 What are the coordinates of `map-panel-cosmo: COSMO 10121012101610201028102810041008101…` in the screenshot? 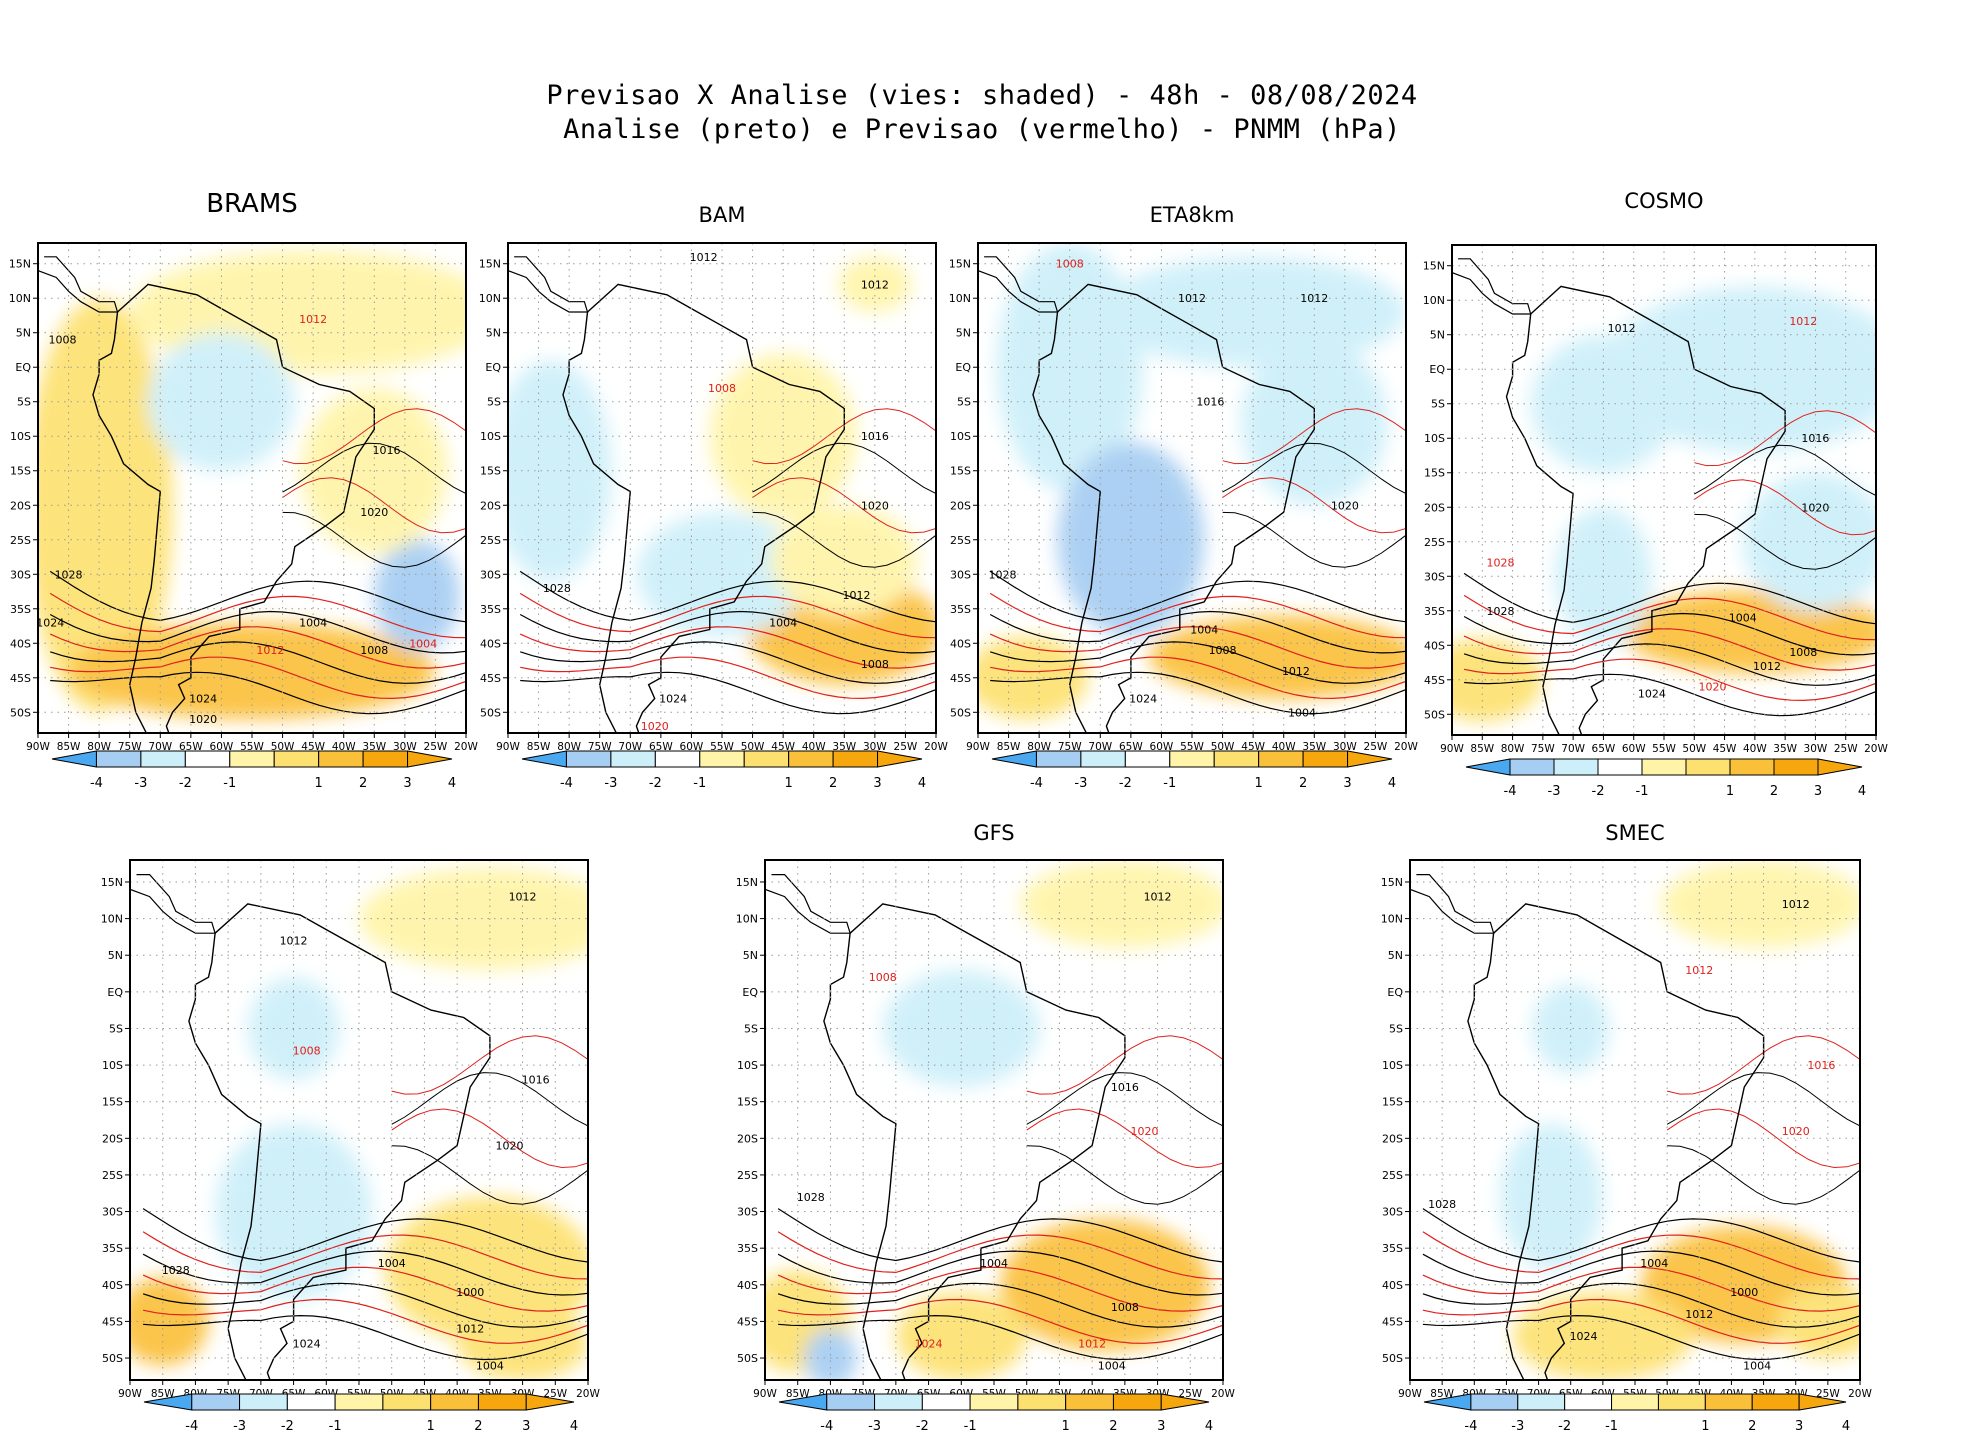 It's located at (1656, 494).